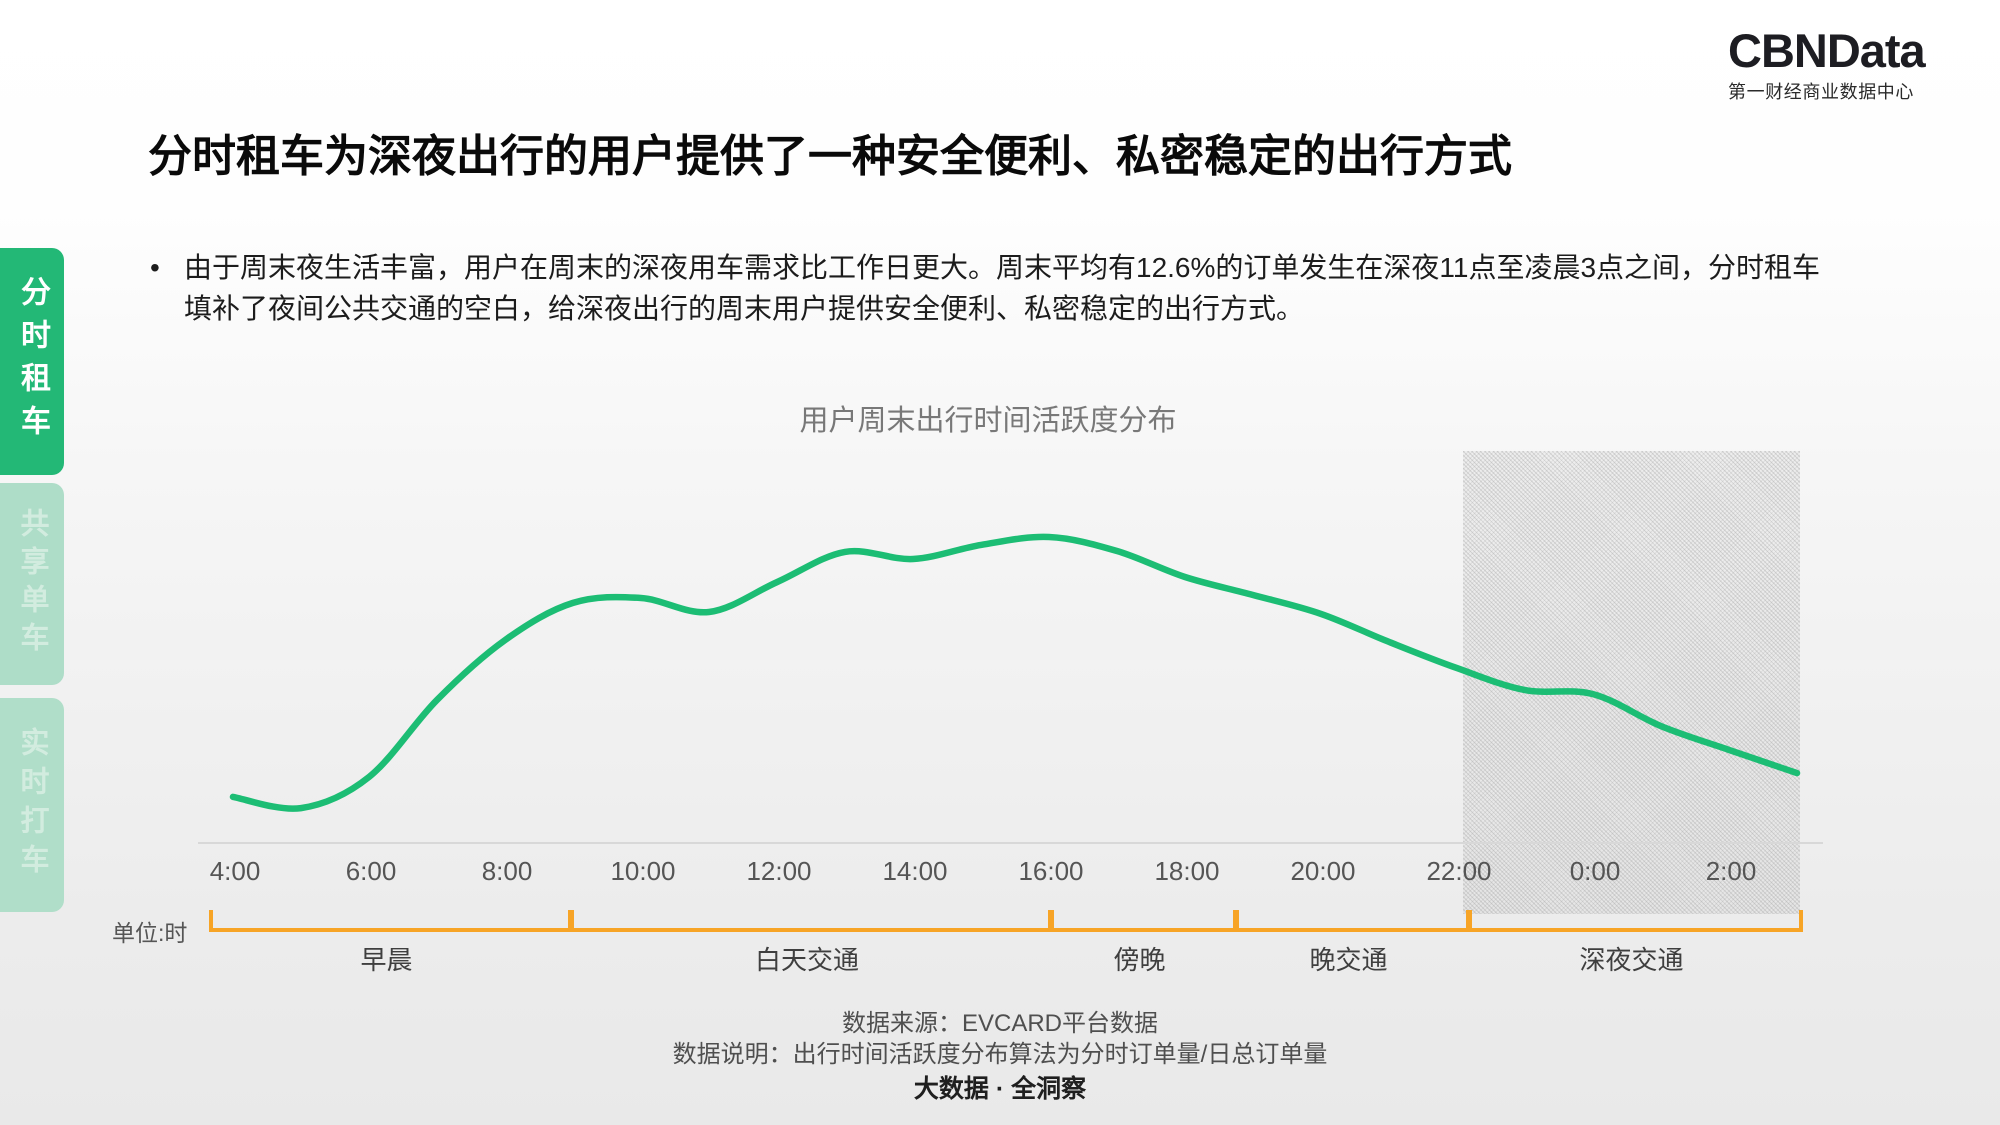 This screenshot has width=2000, height=1125. I want to click on bracket-segment-label: 早晨, so click(386, 960).